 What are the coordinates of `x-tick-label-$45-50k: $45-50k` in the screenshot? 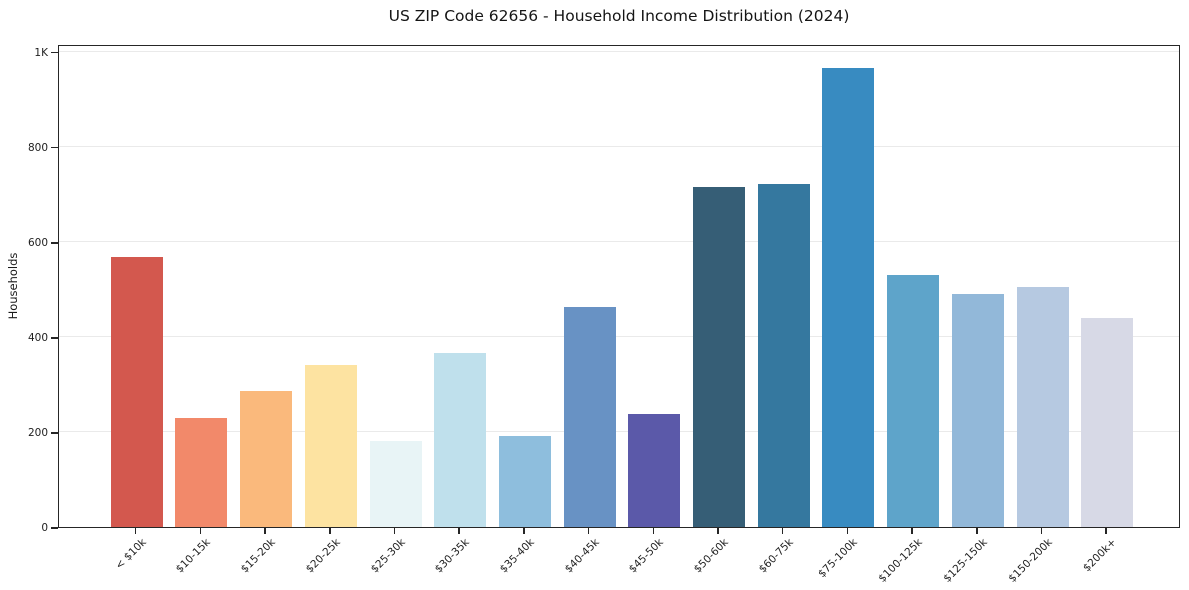 It's located at (646, 556).